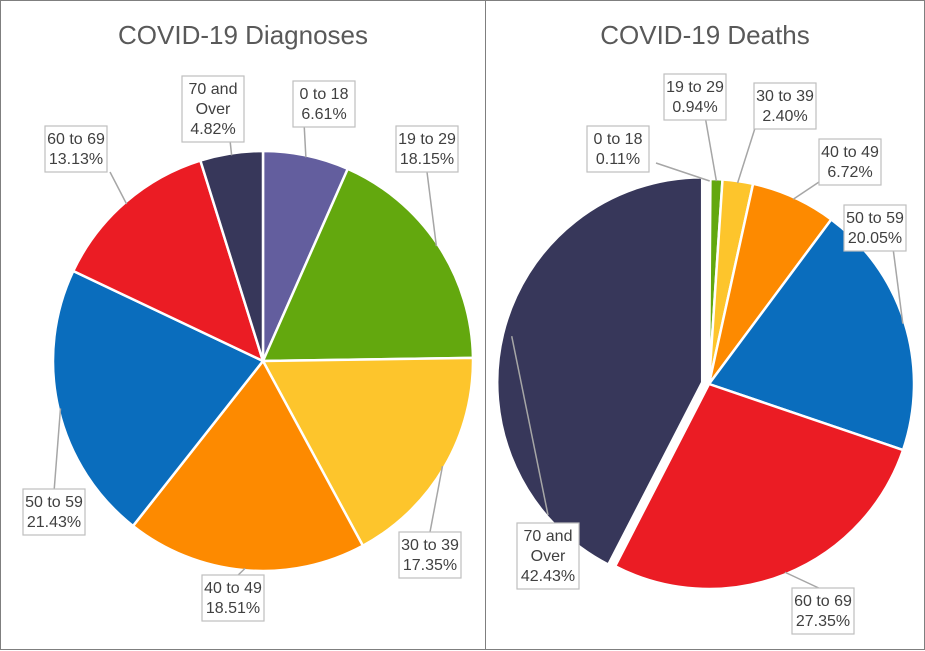  What do you see at coordinates (849, 172) in the screenshot?
I see `data-label-value-40-to-49: 6.72%` at bounding box center [849, 172].